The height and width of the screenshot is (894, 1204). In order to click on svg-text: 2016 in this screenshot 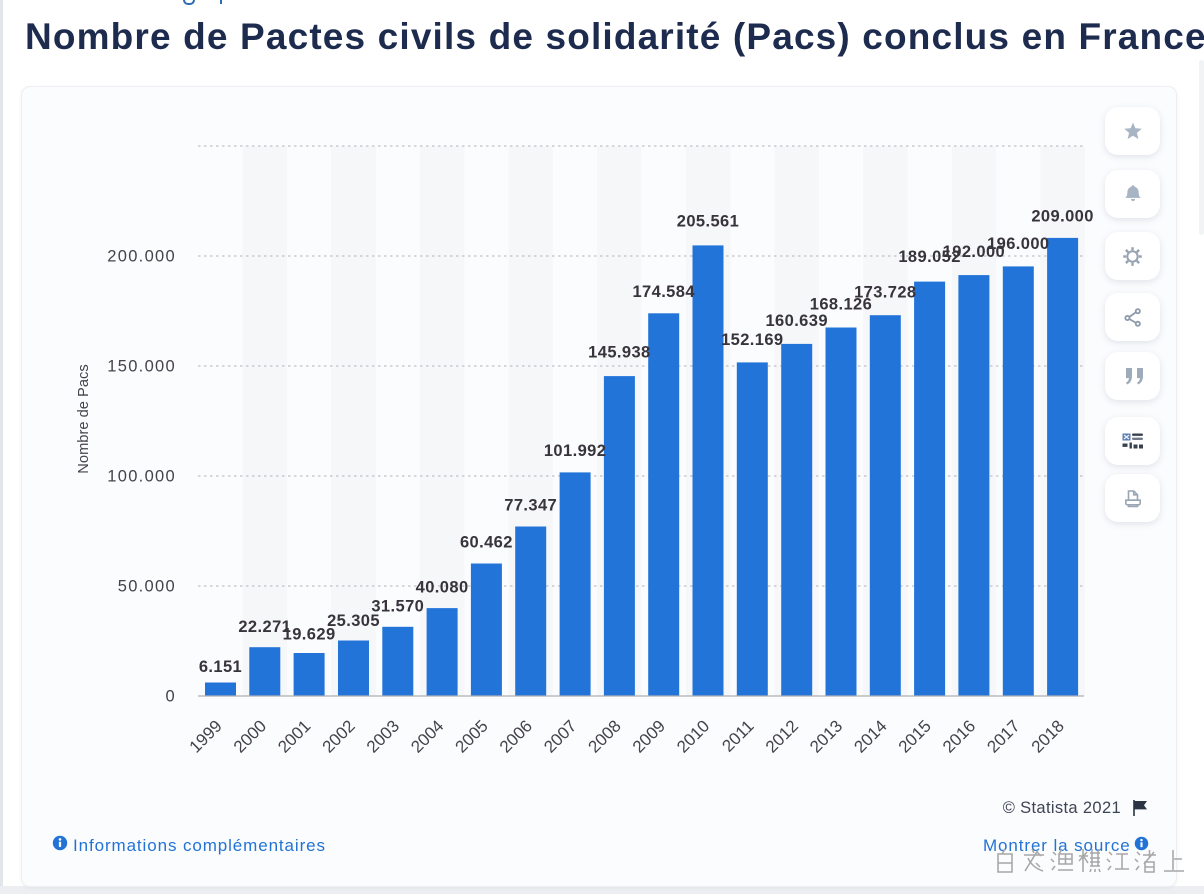, I will do `click(959, 736)`.